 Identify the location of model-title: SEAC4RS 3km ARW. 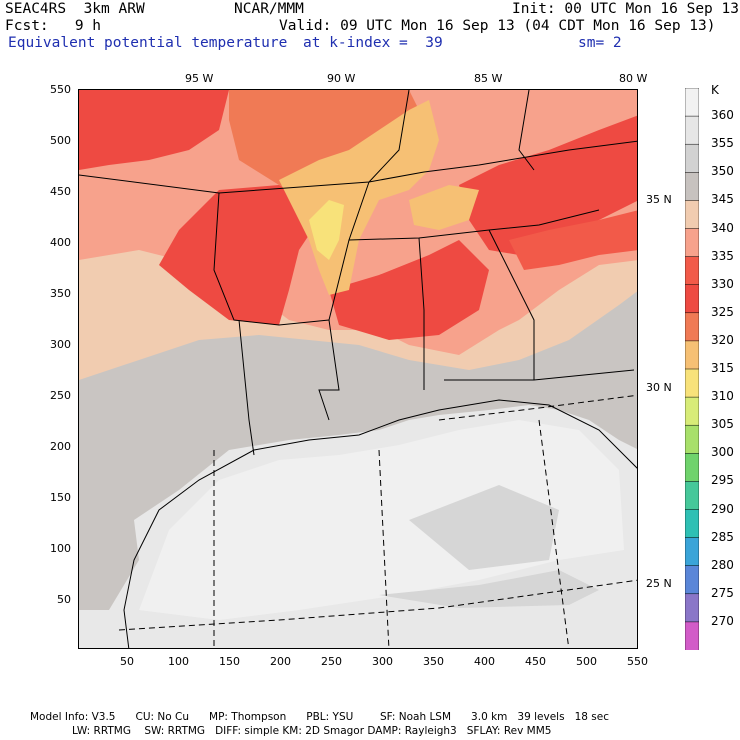
(75, 9).